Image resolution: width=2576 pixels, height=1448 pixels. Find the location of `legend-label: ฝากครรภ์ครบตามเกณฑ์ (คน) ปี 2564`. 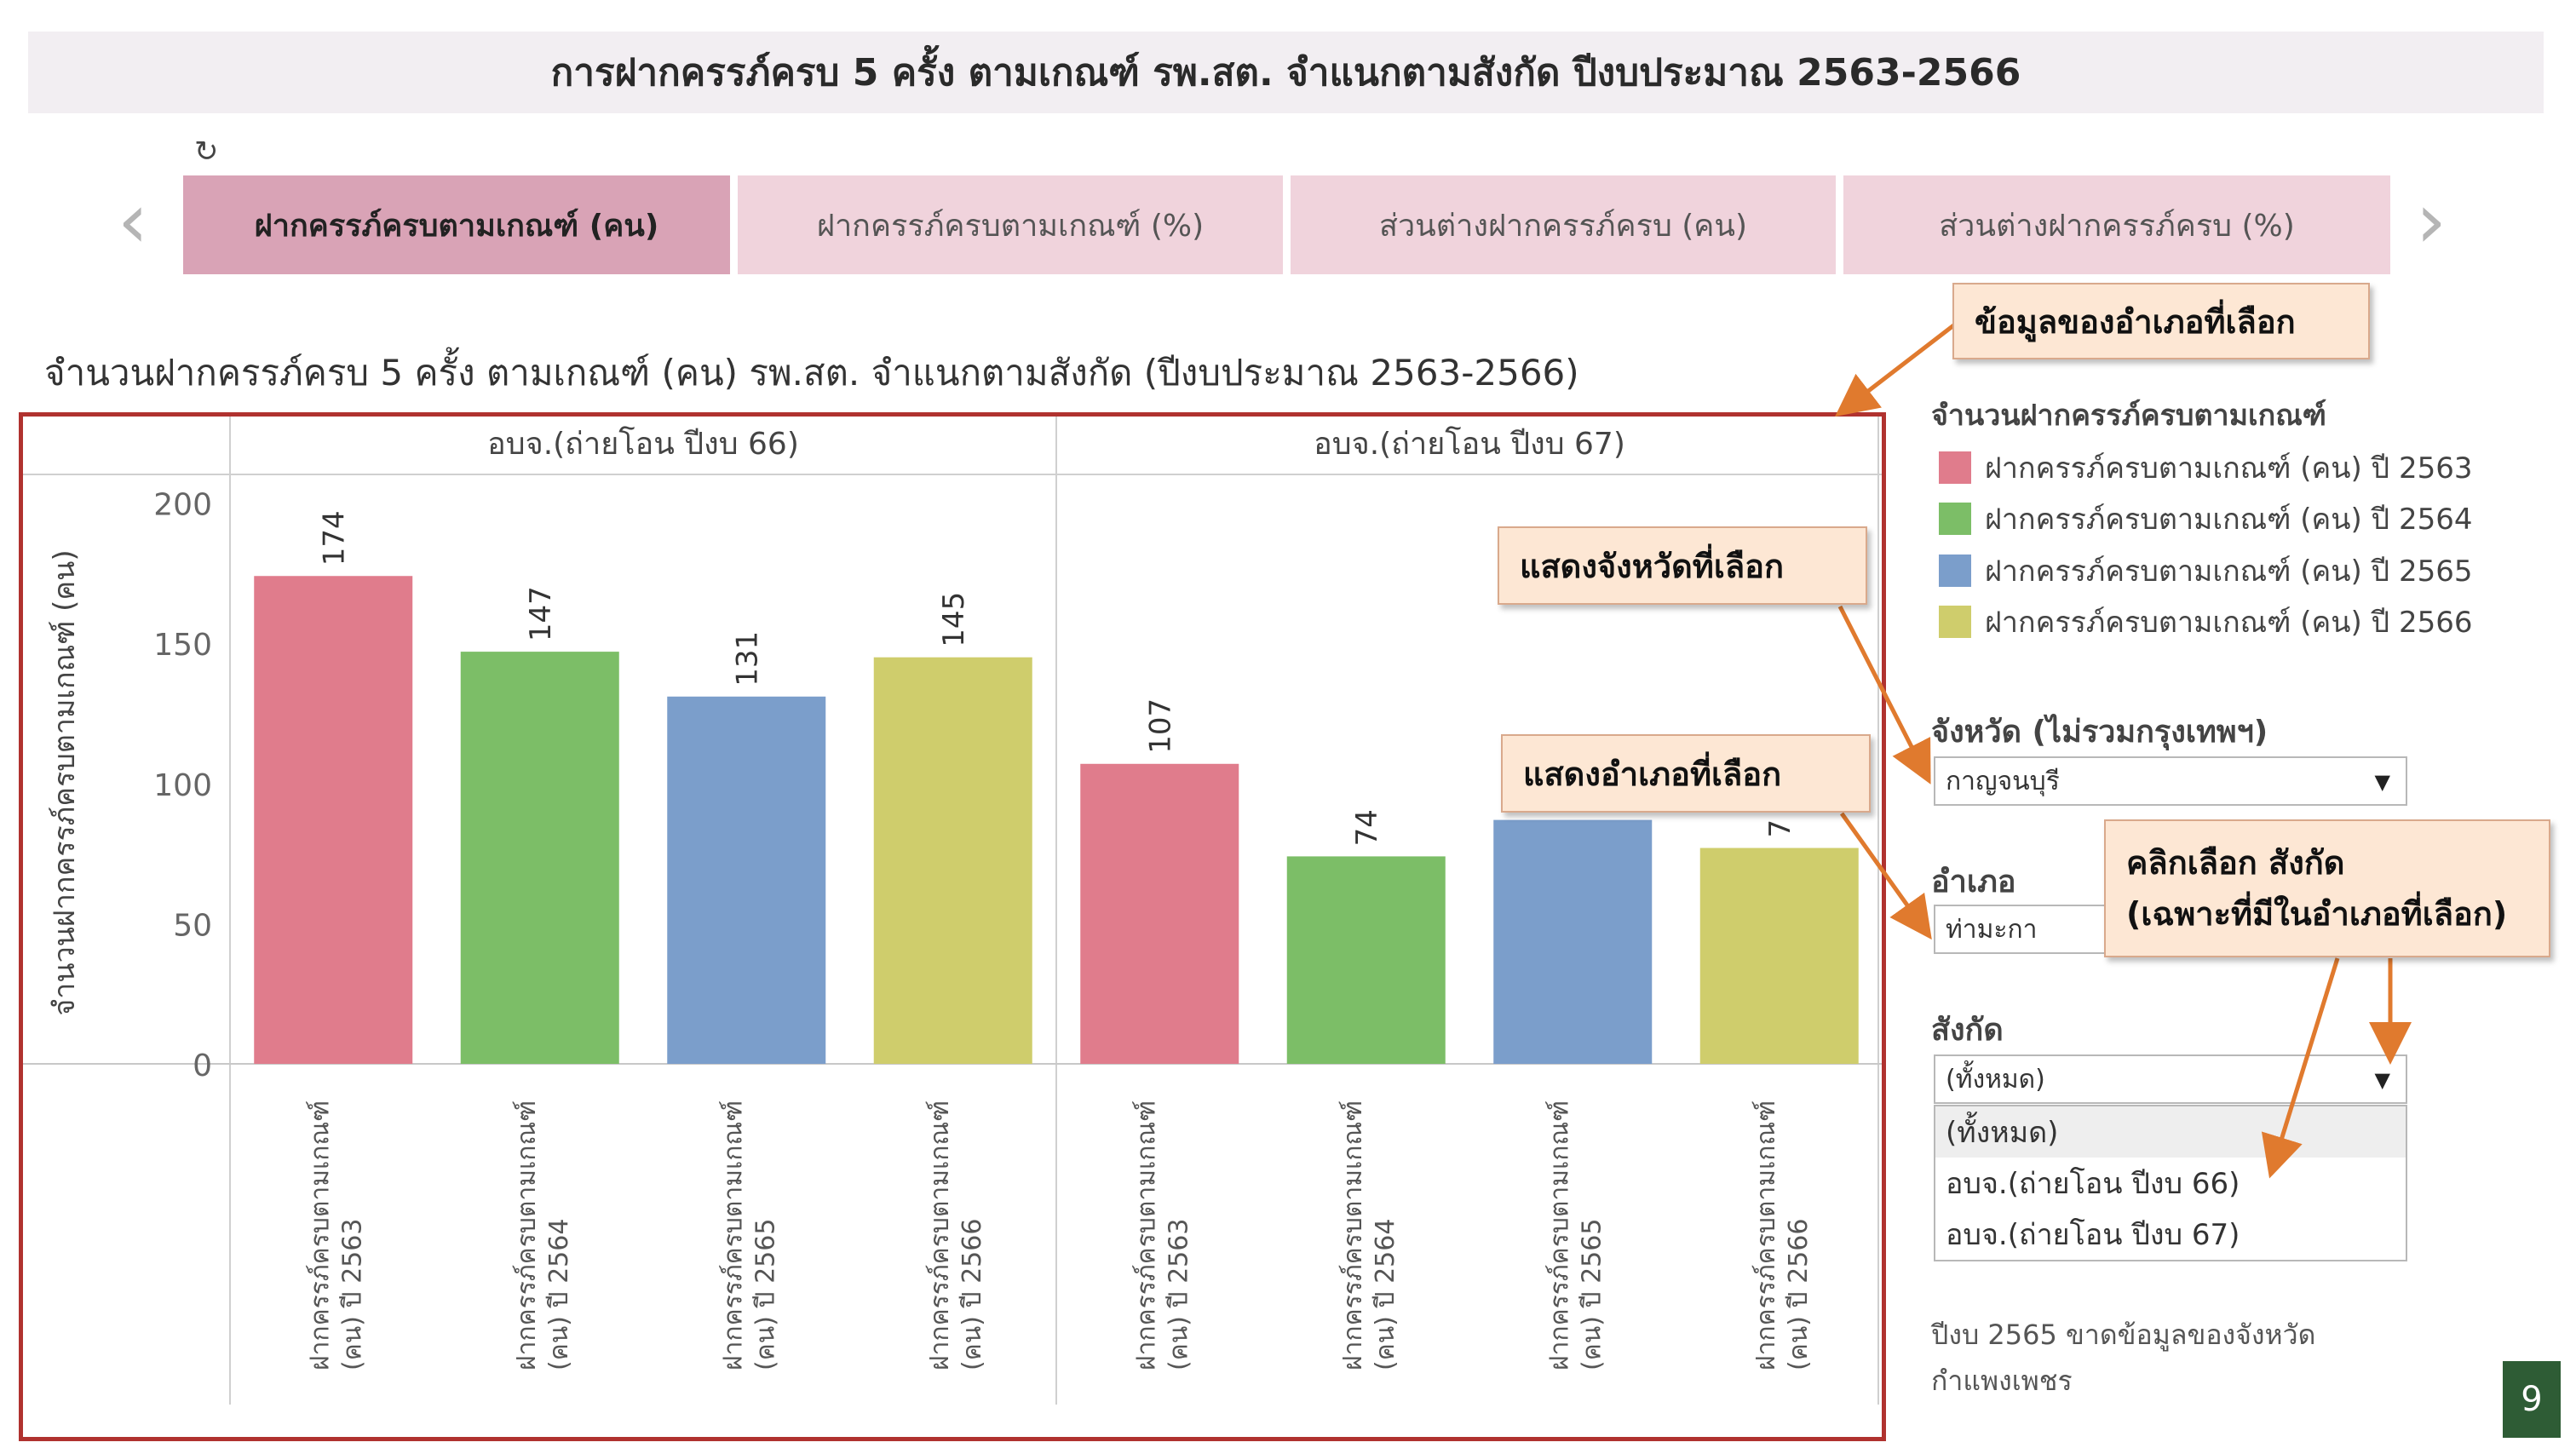

legend-label: ฝากครรภ์ครบตามเกณฑ์ (คน) ปี 2564 is located at coordinates (2229, 520).